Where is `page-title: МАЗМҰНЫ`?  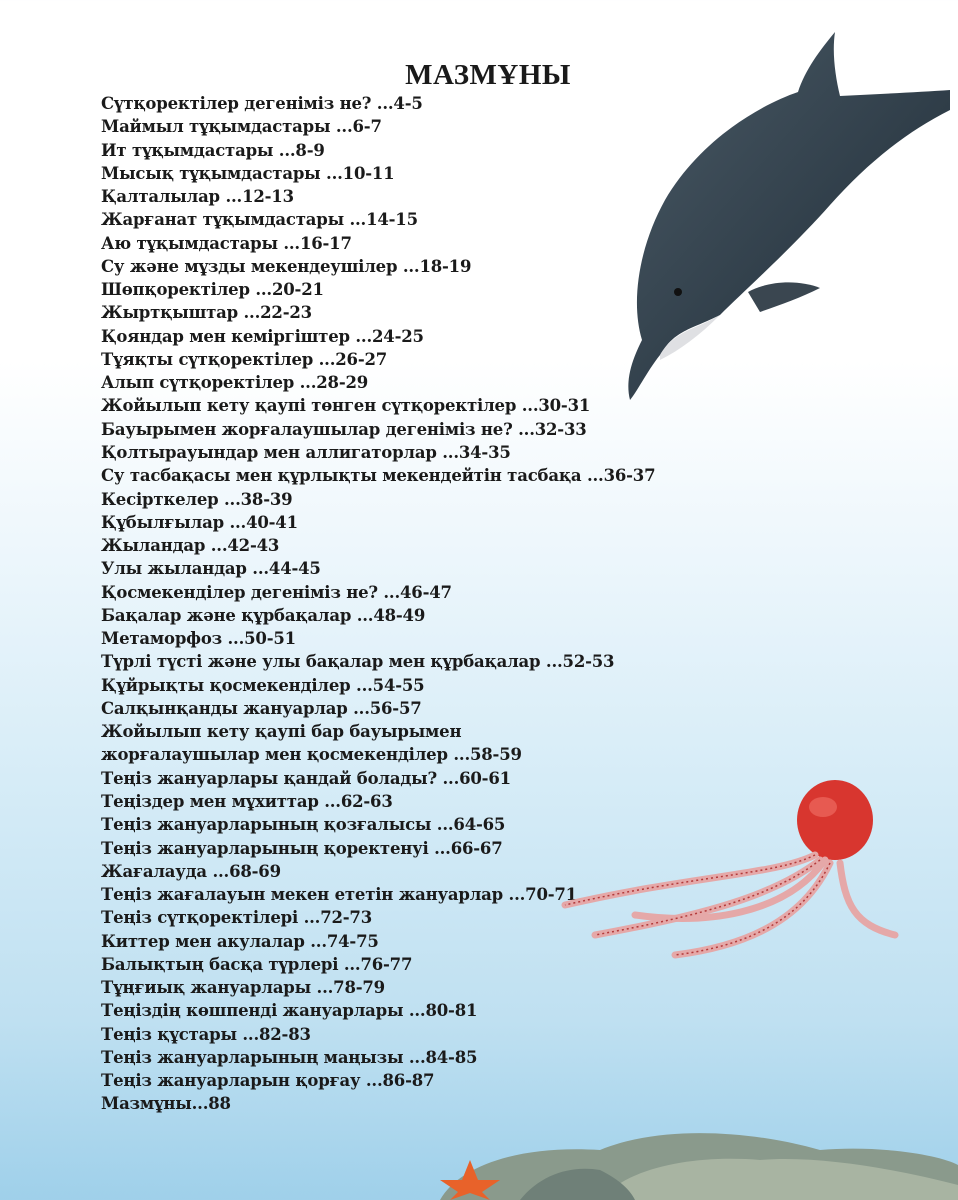
page-title: МАЗМҰНЫ is located at coordinates (488, 75).